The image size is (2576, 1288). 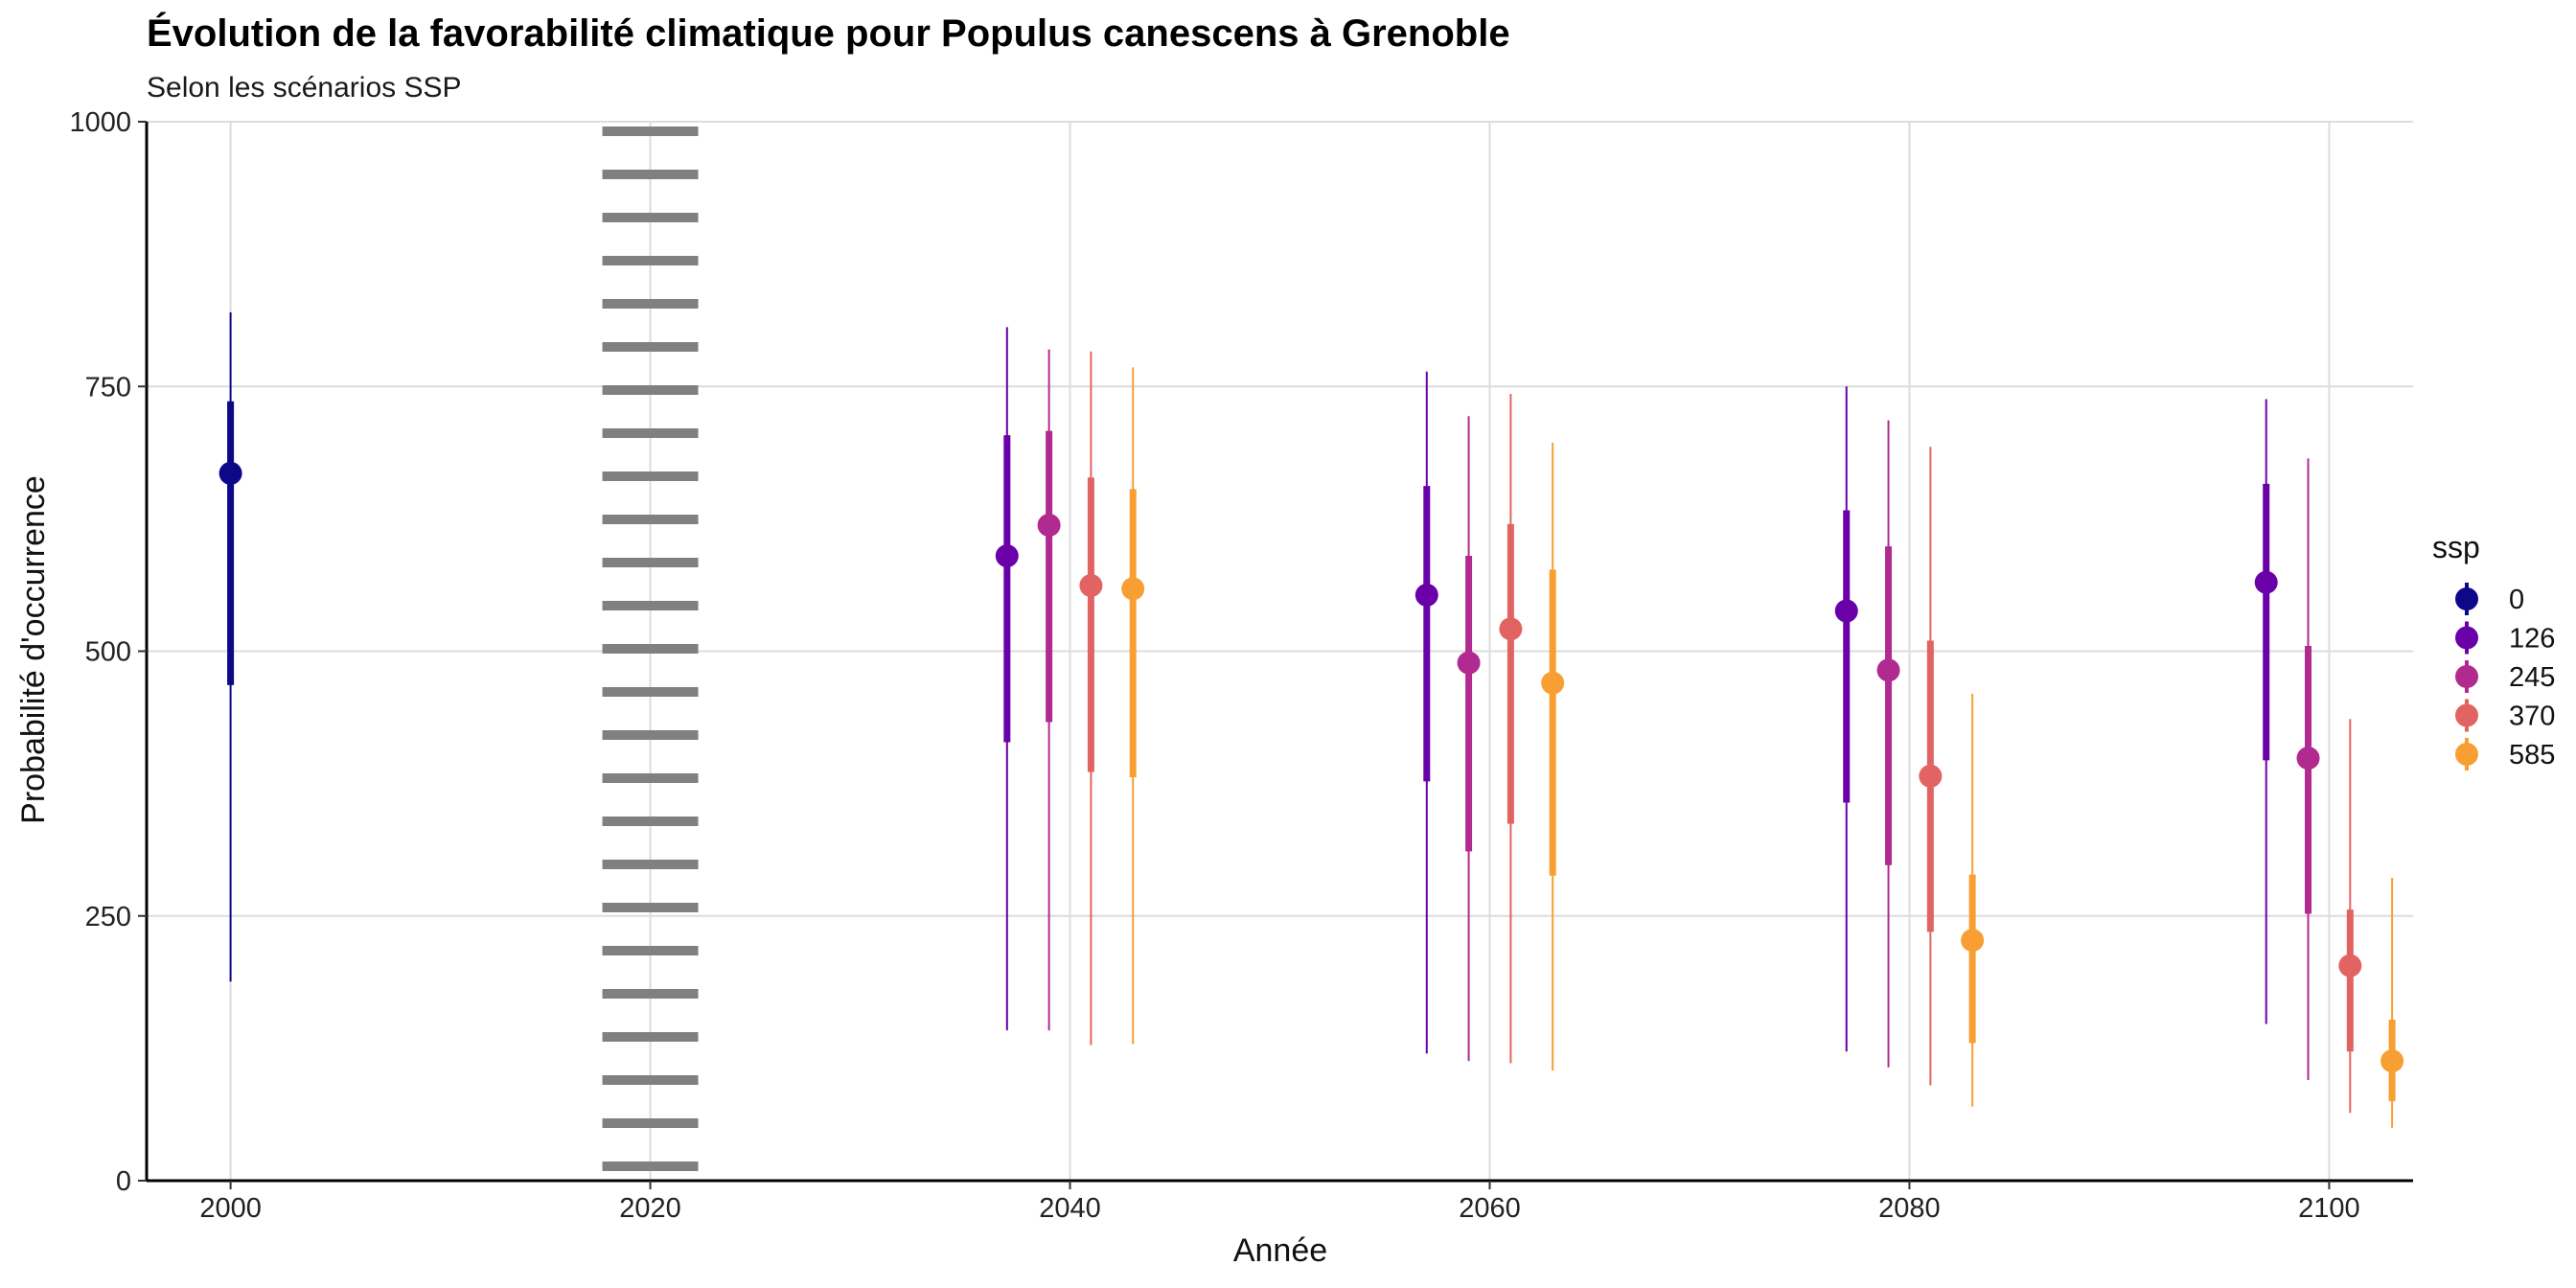 I want to click on x-tick-label-2020: 2020, so click(x=650, y=1208).